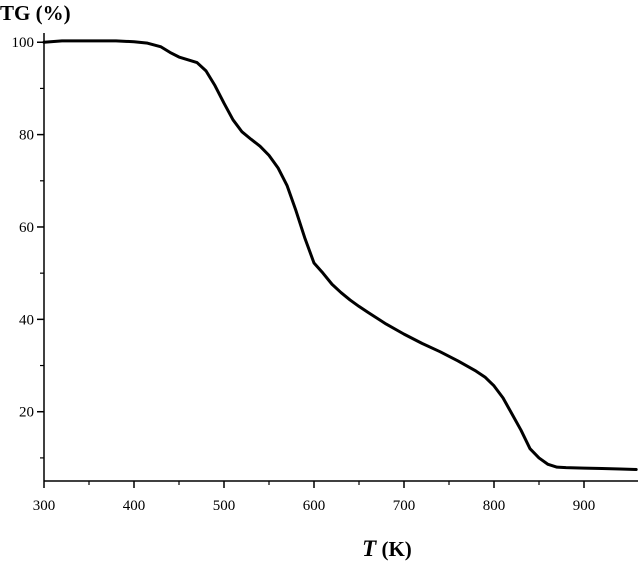 The image size is (640, 562). What do you see at coordinates (44, 506) in the screenshot?
I see `x-tick-label: 300` at bounding box center [44, 506].